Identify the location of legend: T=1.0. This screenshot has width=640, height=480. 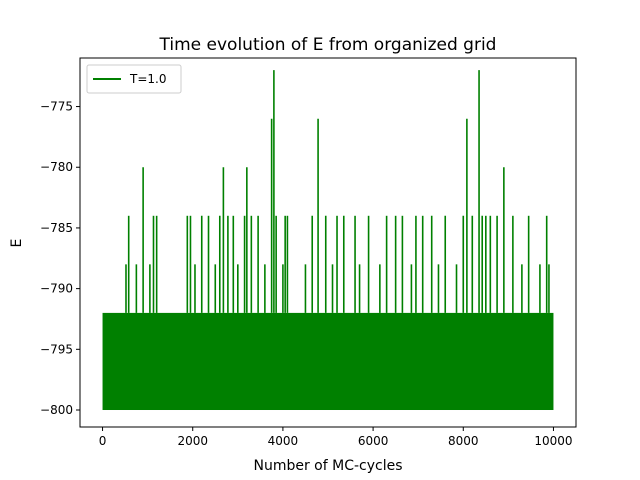
(134, 79).